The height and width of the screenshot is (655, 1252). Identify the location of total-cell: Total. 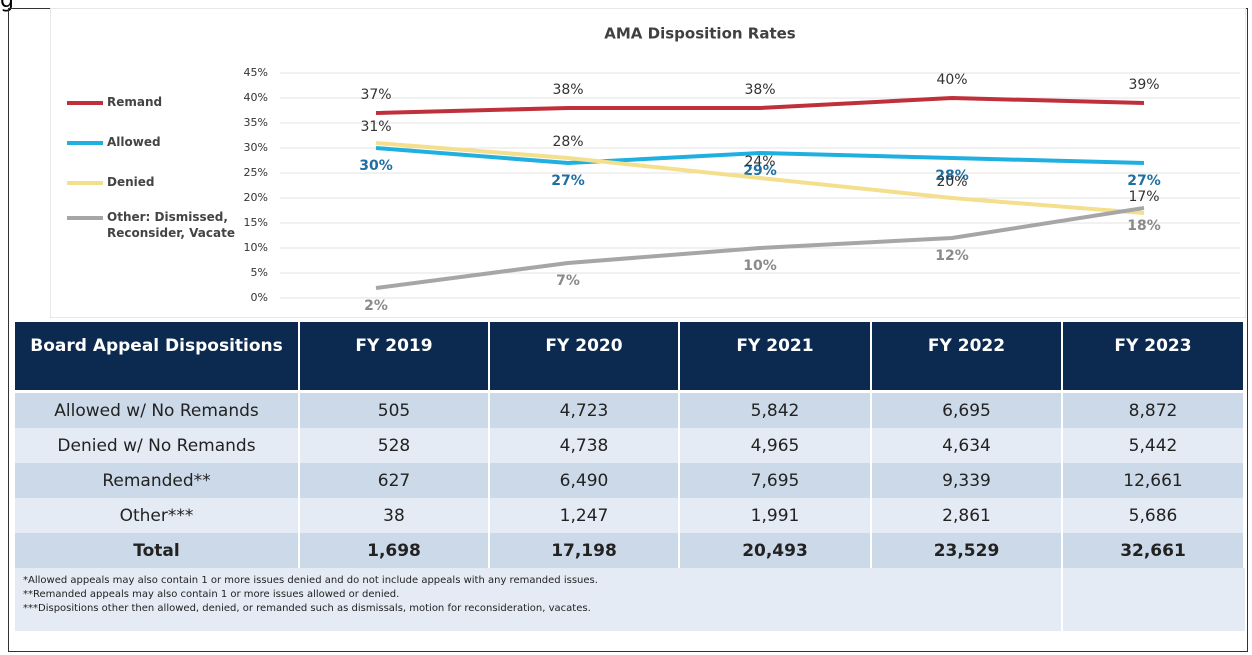
(157, 550).